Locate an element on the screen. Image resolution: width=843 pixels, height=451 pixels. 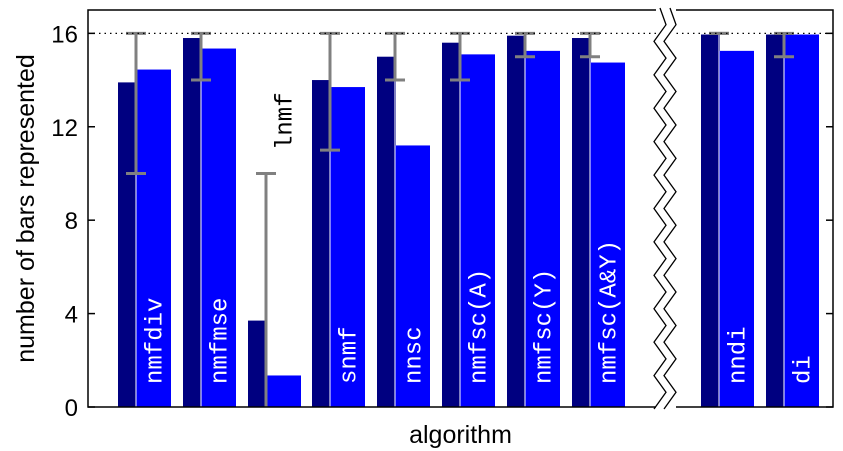
category-label-nnsc: nnsc is located at coordinates (415, 355).